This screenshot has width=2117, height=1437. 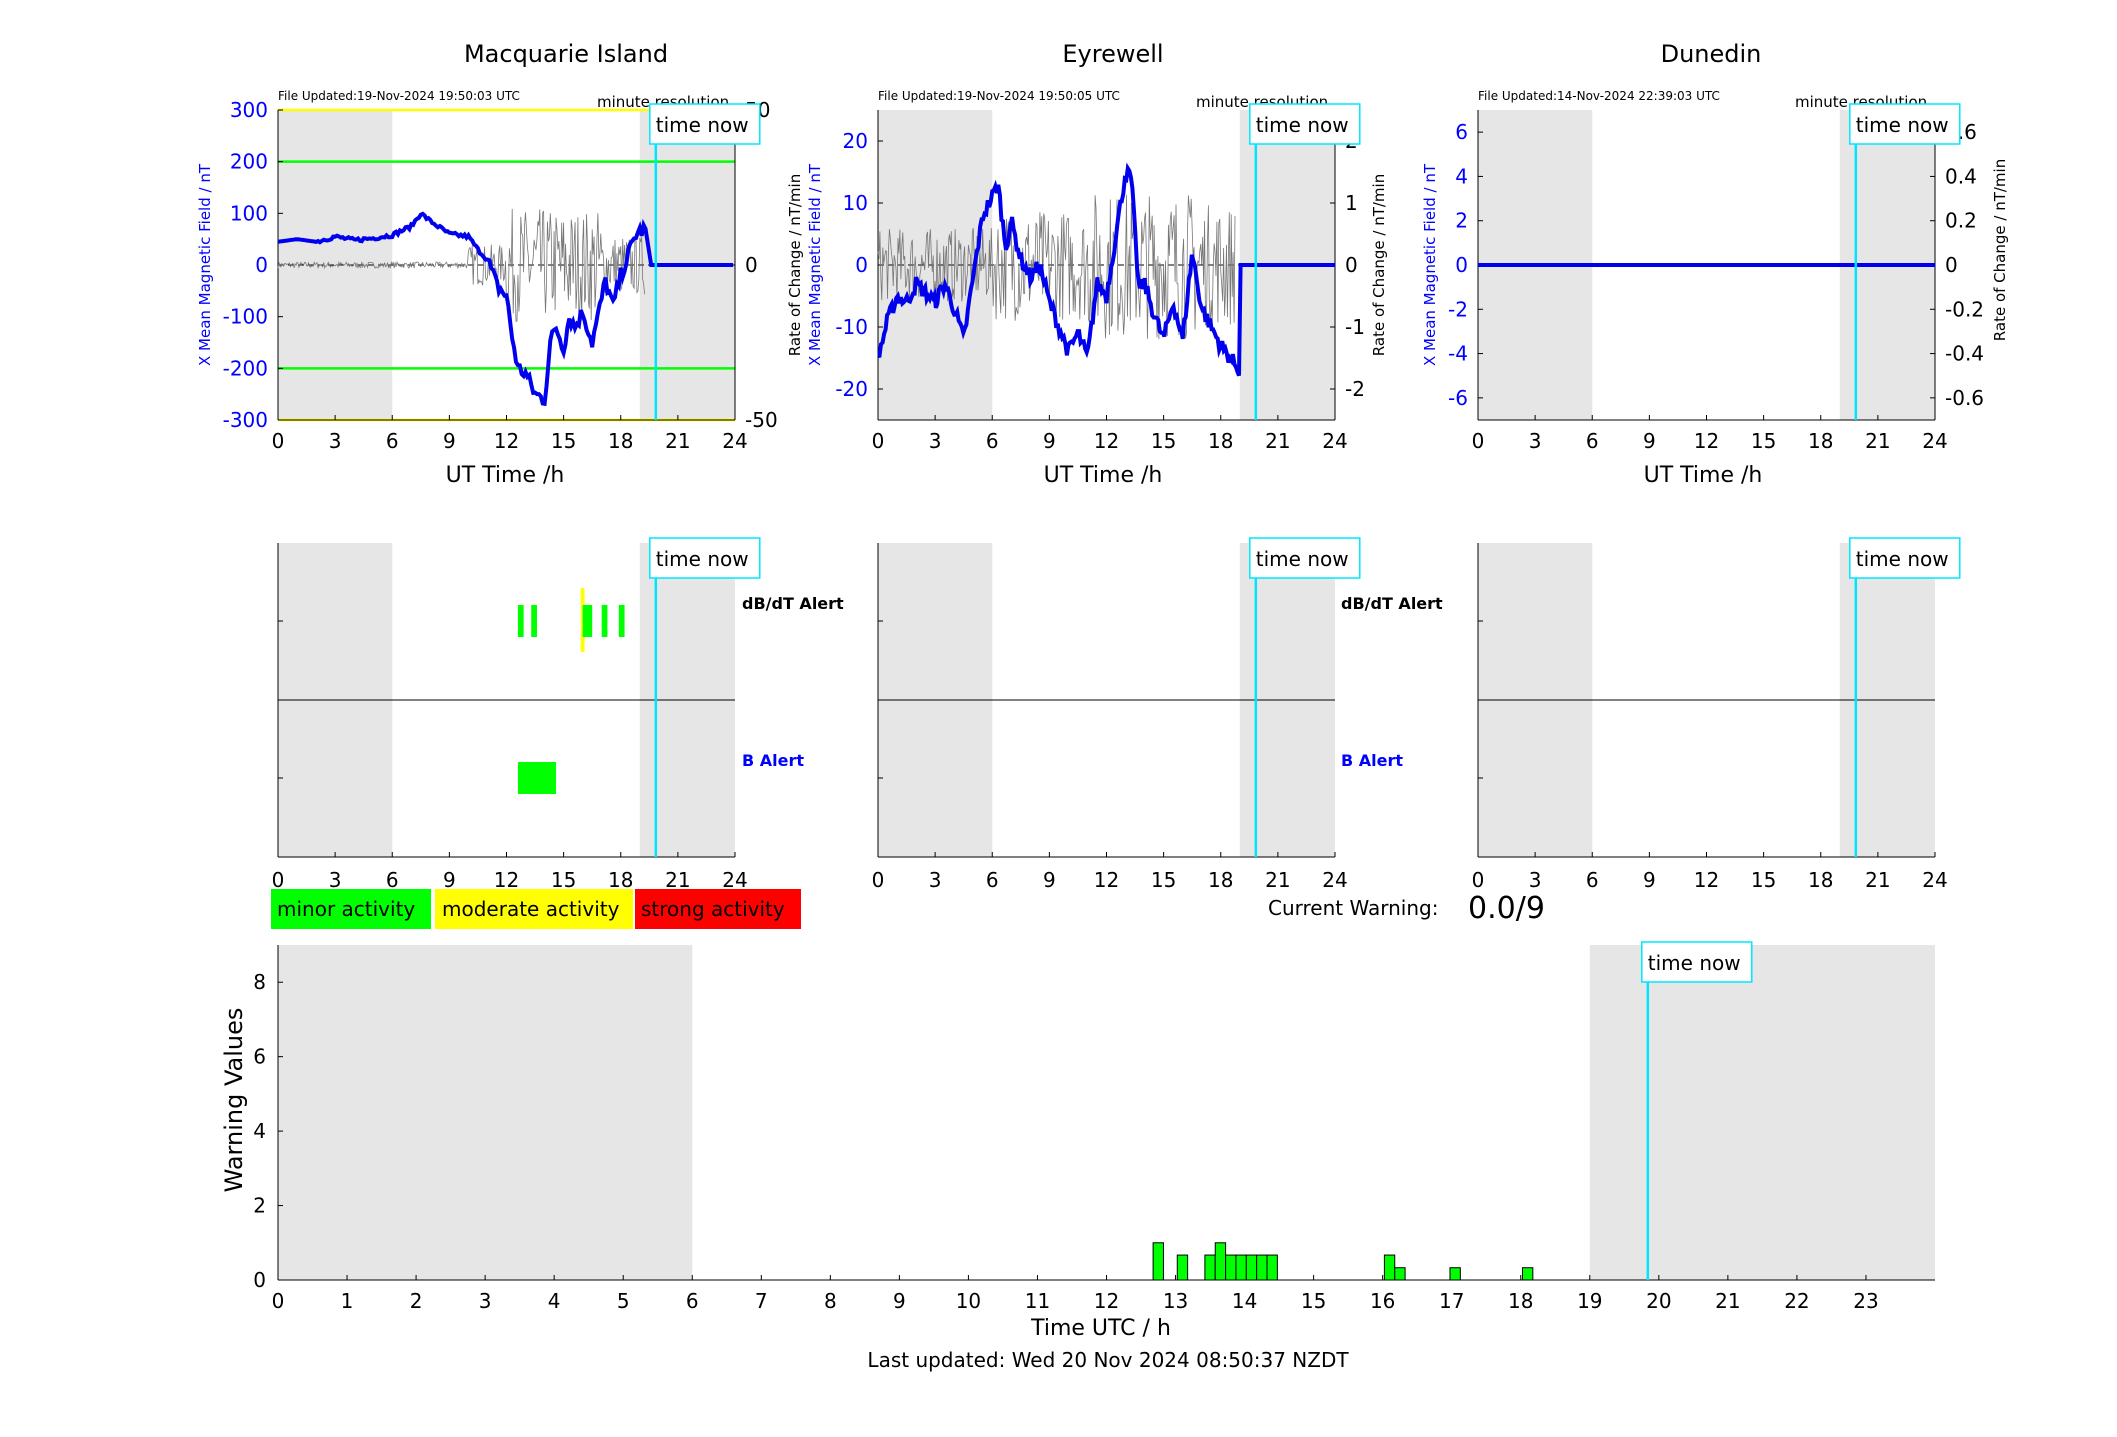 What do you see at coordinates (1112, 54) in the screenshot?
I see `station-title: Eyrewell` at bounding box center [1112, 54].